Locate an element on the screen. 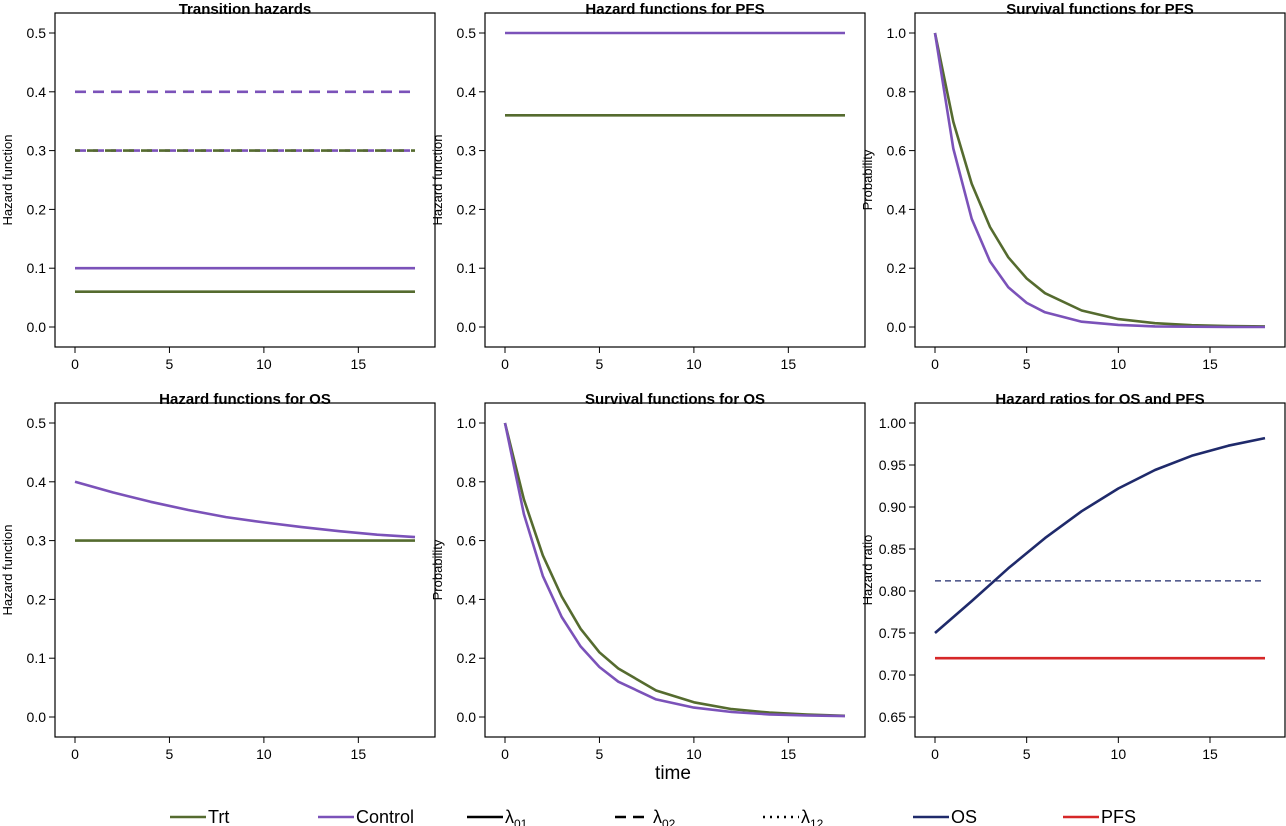 Image resolution: width=1286 pixels, height=826 pixels. legend-label: λ01 is located at coordinates (516, 816).